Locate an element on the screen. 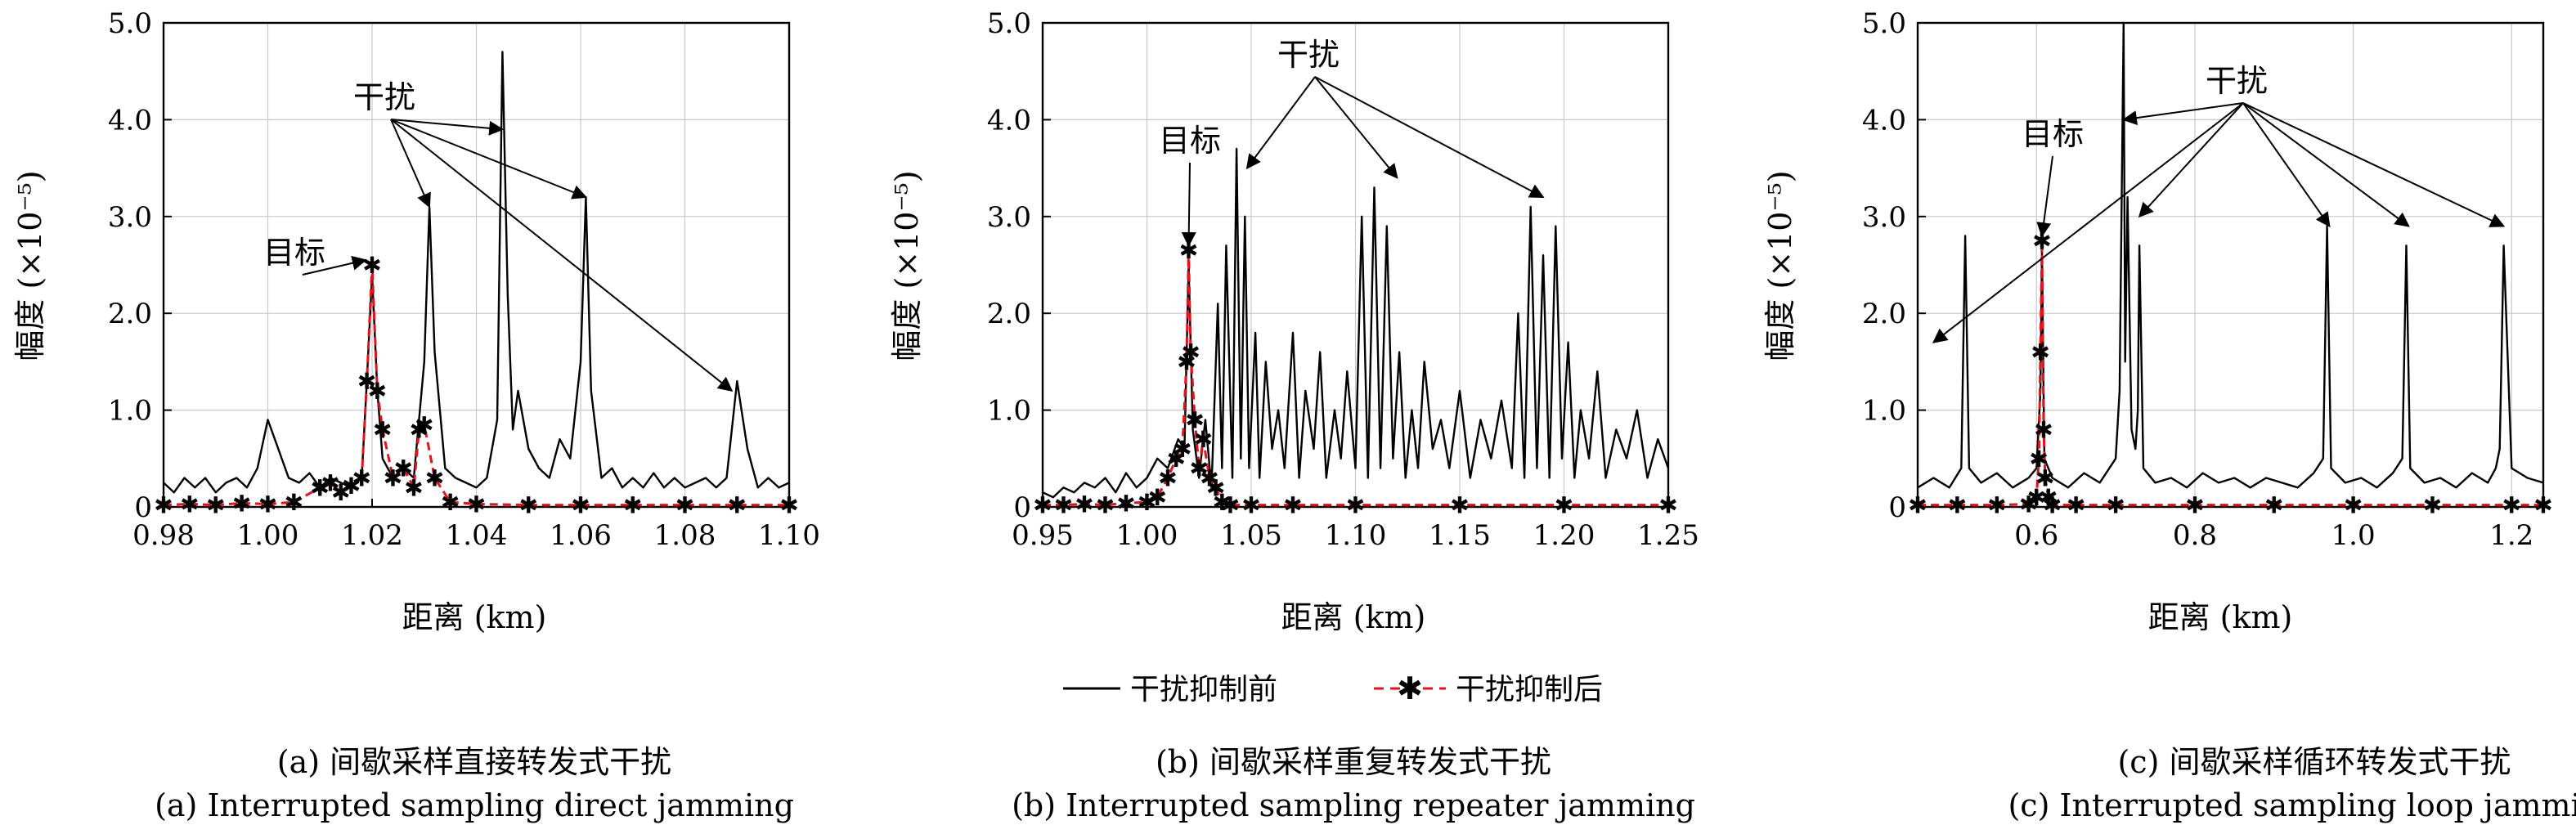  panel-c-y-axis-title: 幅度 (×10⁻⁵) is located at coordinates (1780, 265).